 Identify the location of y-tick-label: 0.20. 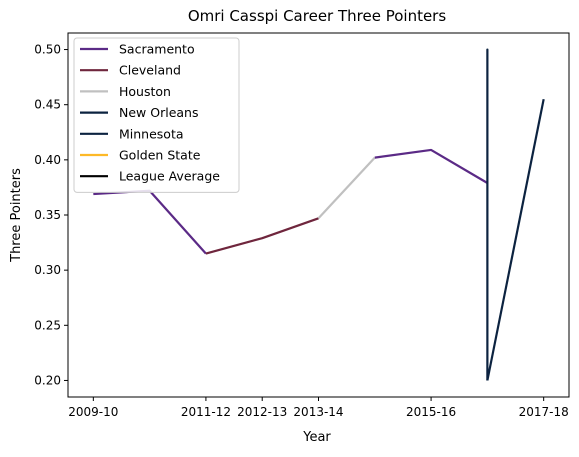
(47, 380).